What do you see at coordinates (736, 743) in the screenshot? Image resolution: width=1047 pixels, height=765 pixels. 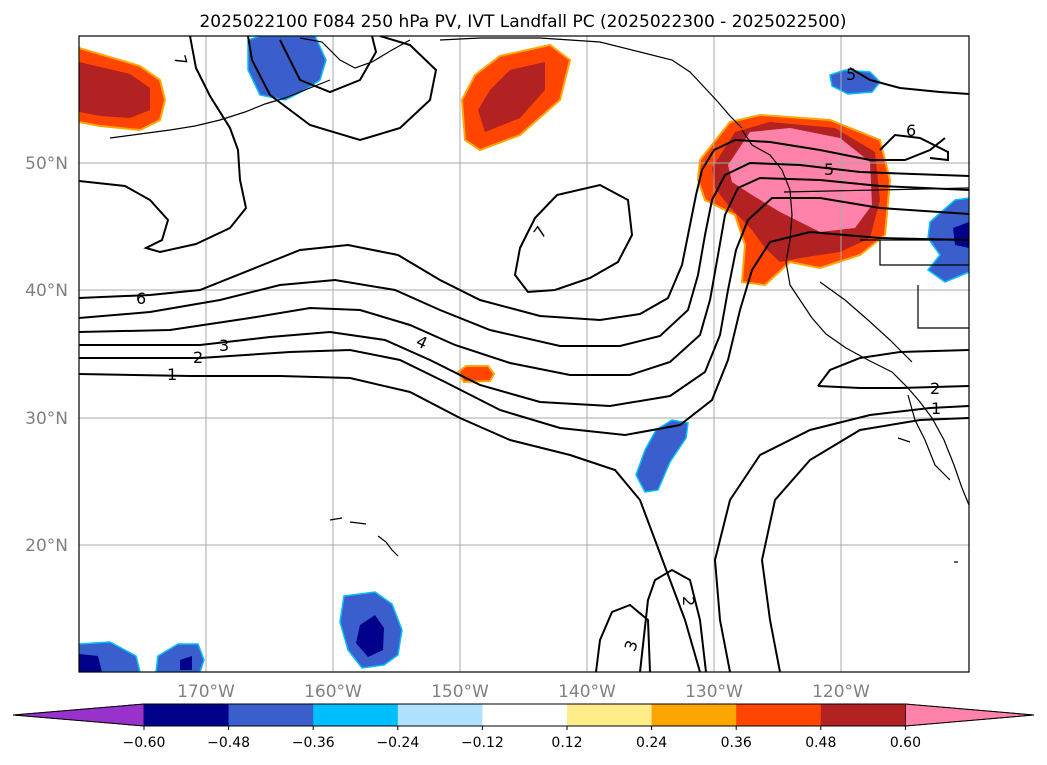 I see `colorbar-tick-label: 0.36` at bounding box center [736, 743].